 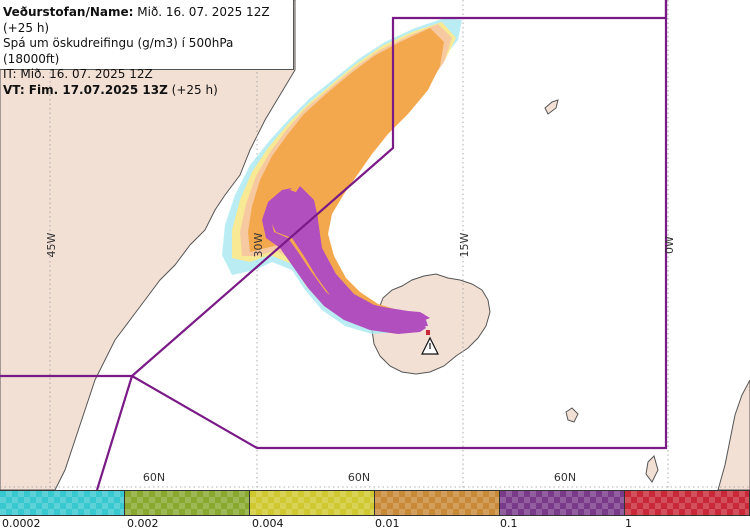 I want to click on valid-time-offset: (+25 h), so click(x=192, y=89).